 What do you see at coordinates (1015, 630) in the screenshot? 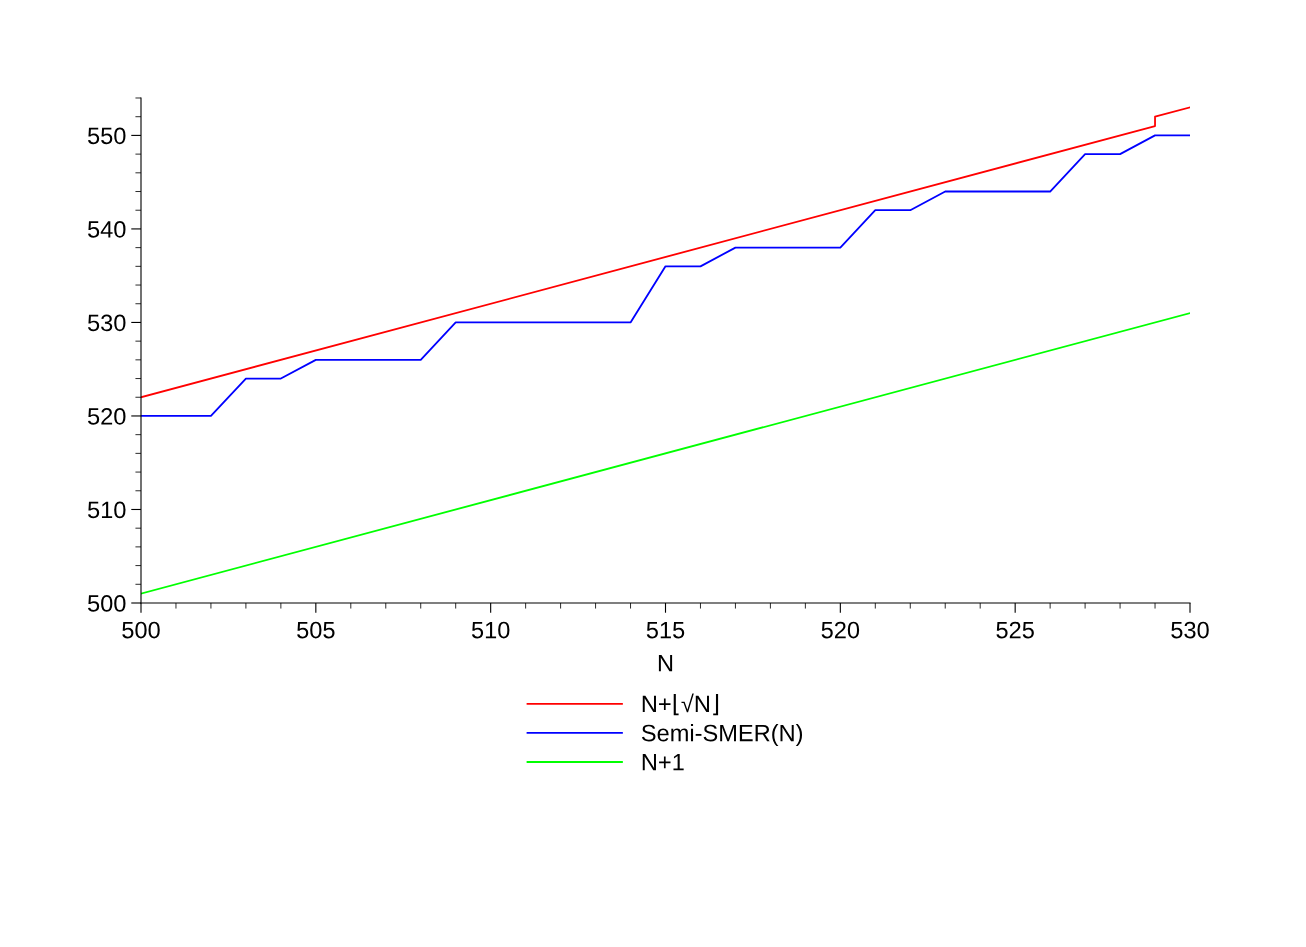
I see `x-tick-label: 525` at bounding box center [1015, 630].